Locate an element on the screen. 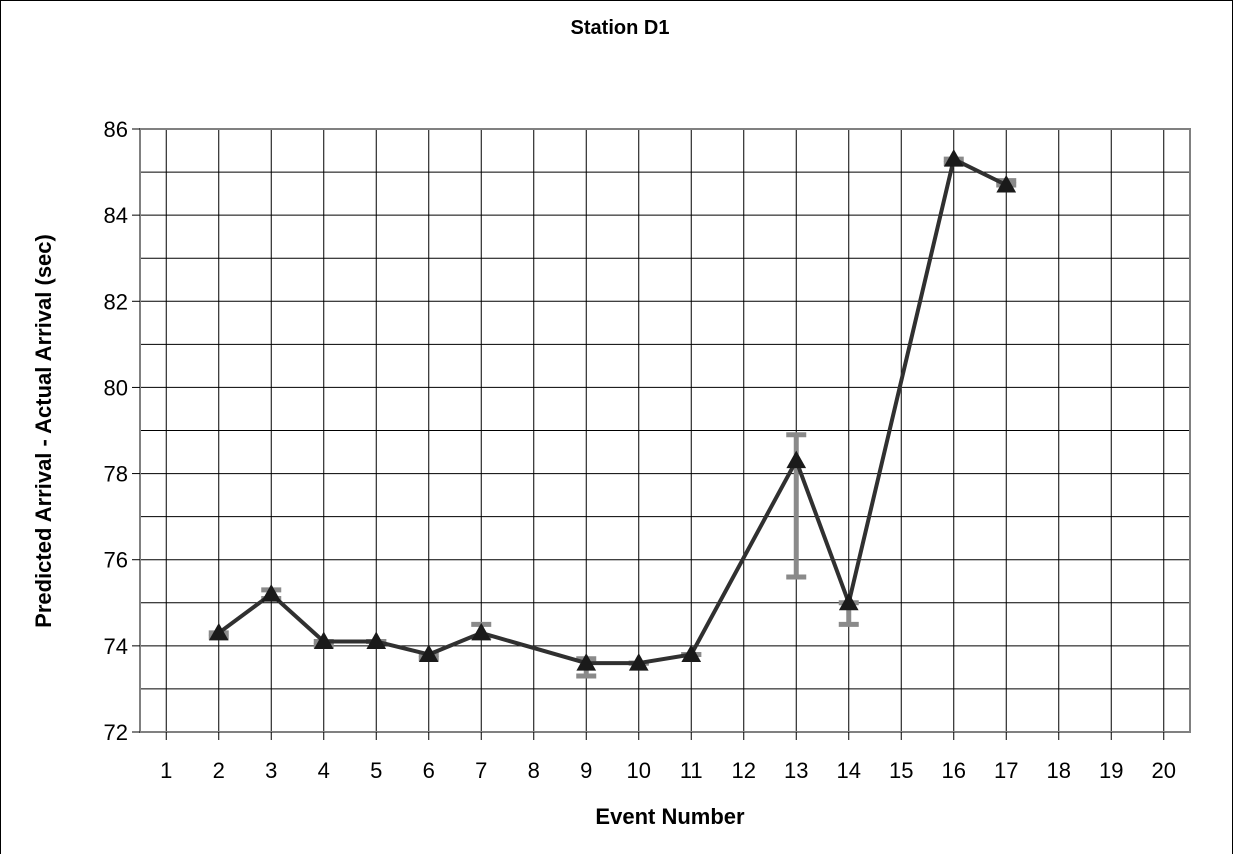 The width and height of the screenshot is (1233, 855). x-tick-label: 19 is located at coordinates (1111, 770).